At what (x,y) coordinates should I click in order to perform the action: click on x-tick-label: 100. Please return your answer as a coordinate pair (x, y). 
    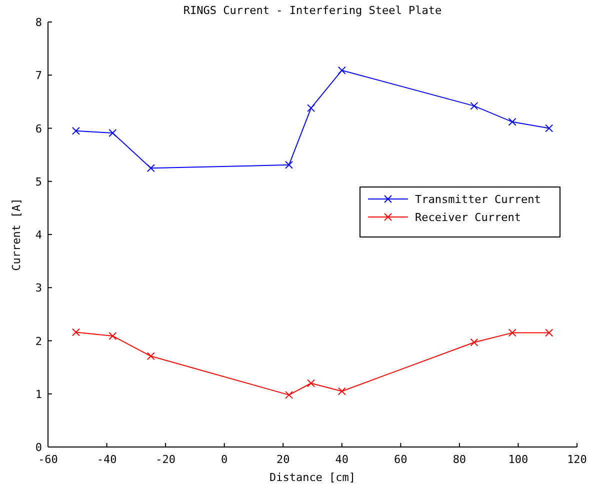
    Looking at the image, I should click on (518, 459).